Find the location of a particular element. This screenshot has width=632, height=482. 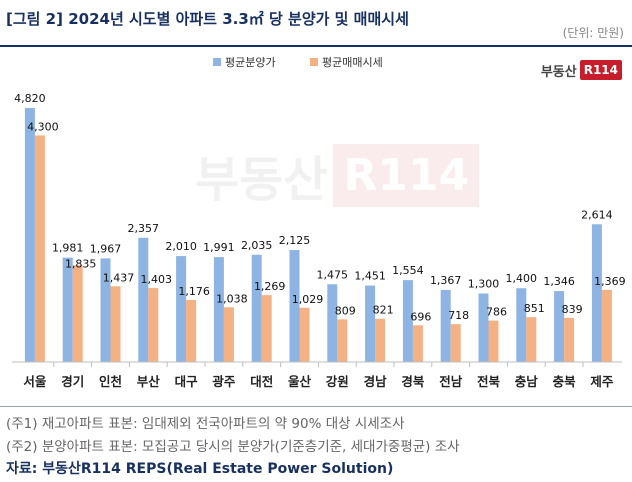

category-label-14: 충북 is located at coordinates (565, 381).